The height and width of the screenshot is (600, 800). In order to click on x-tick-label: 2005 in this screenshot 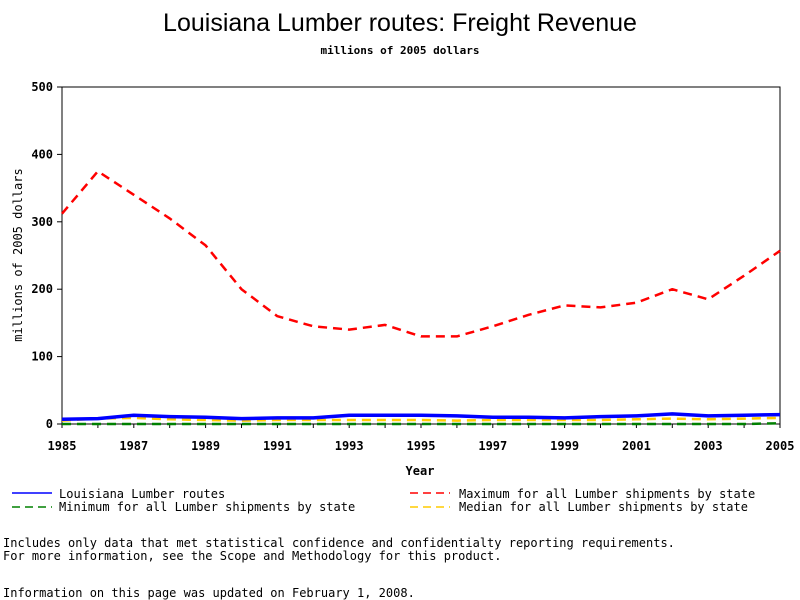, I will do `click(780, 446)`.